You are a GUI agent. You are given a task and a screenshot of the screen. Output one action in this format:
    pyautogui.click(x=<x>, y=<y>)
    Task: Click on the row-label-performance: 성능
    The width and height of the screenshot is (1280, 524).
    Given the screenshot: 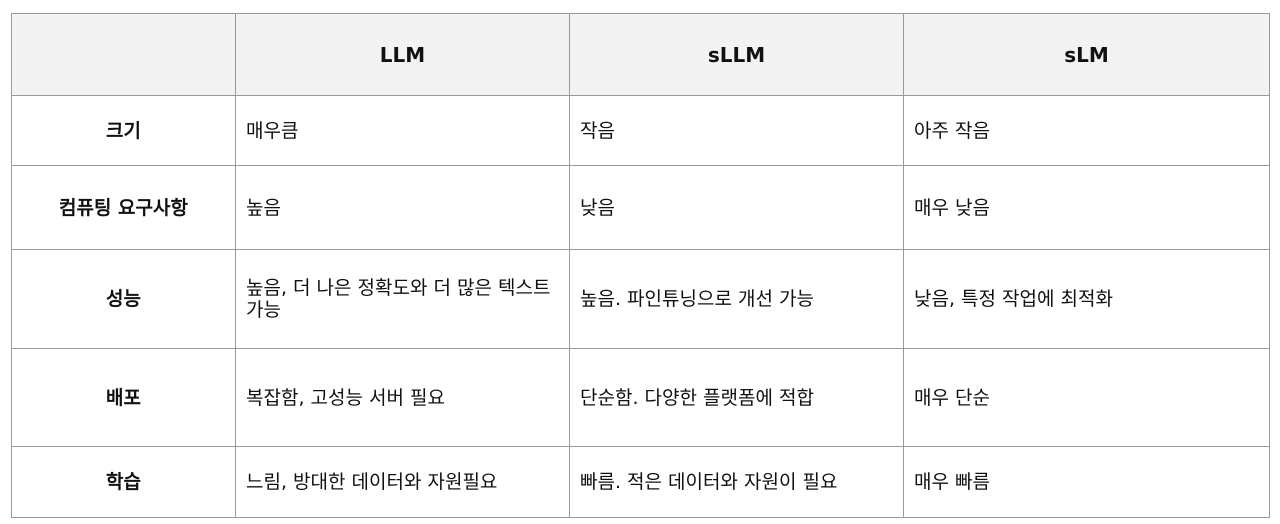 What is the action you would take?
    pyautogui.click(x=123, y=299)
    